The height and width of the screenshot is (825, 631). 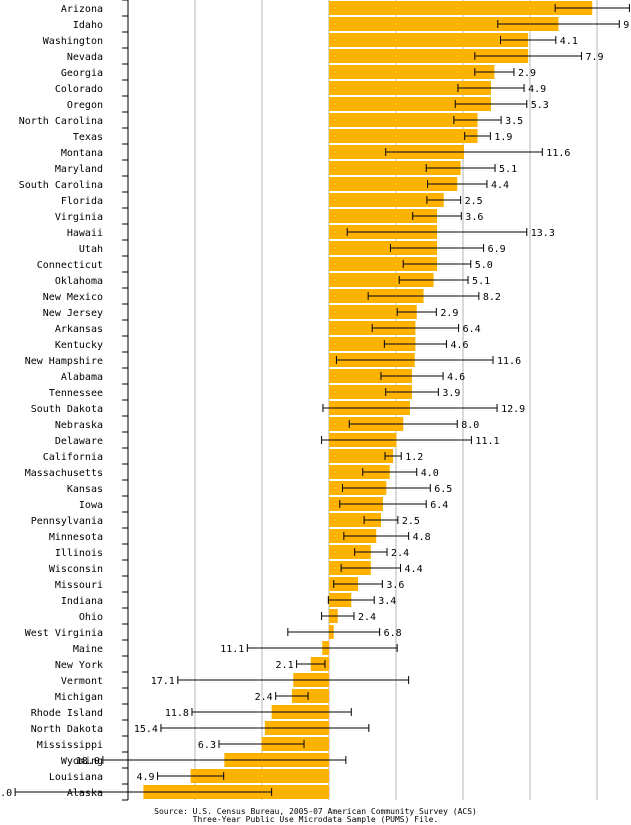 I want to click on error-value-label: 9.0, so click(x=627, y=25).